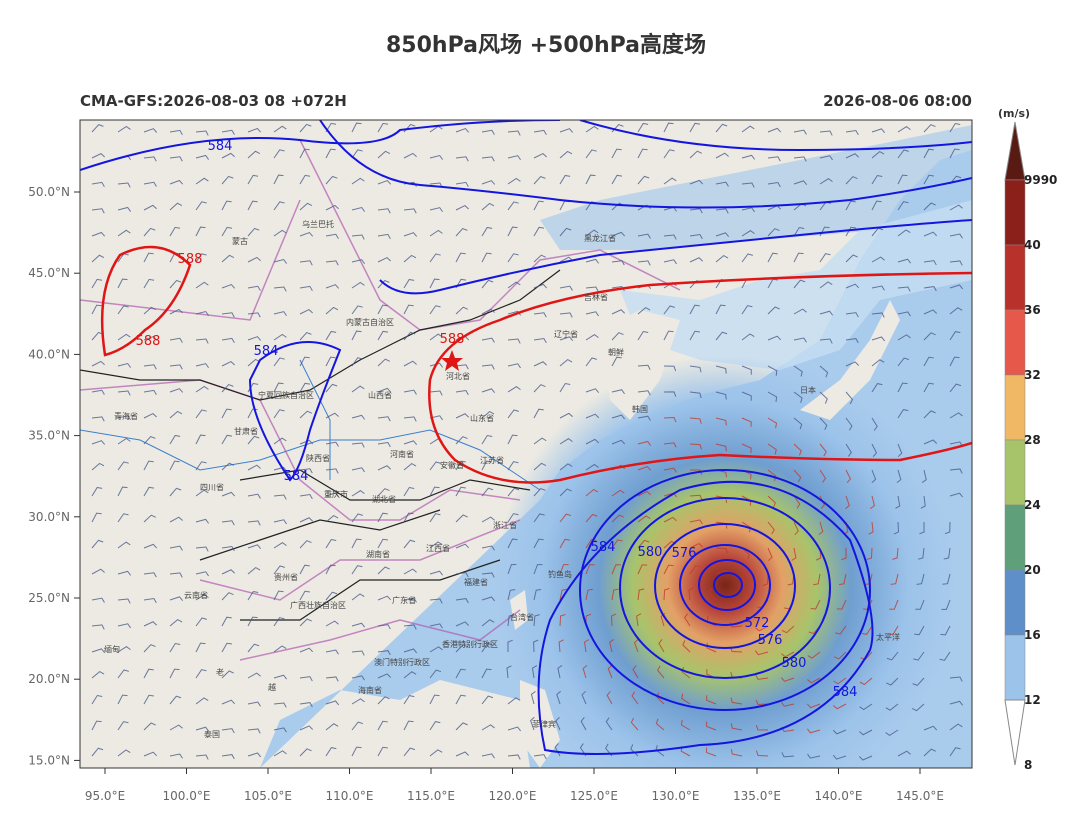 The width and height of the screenshot is (1092, 823). I want to click on lat-label: 15.0°N, so click(49, 760).